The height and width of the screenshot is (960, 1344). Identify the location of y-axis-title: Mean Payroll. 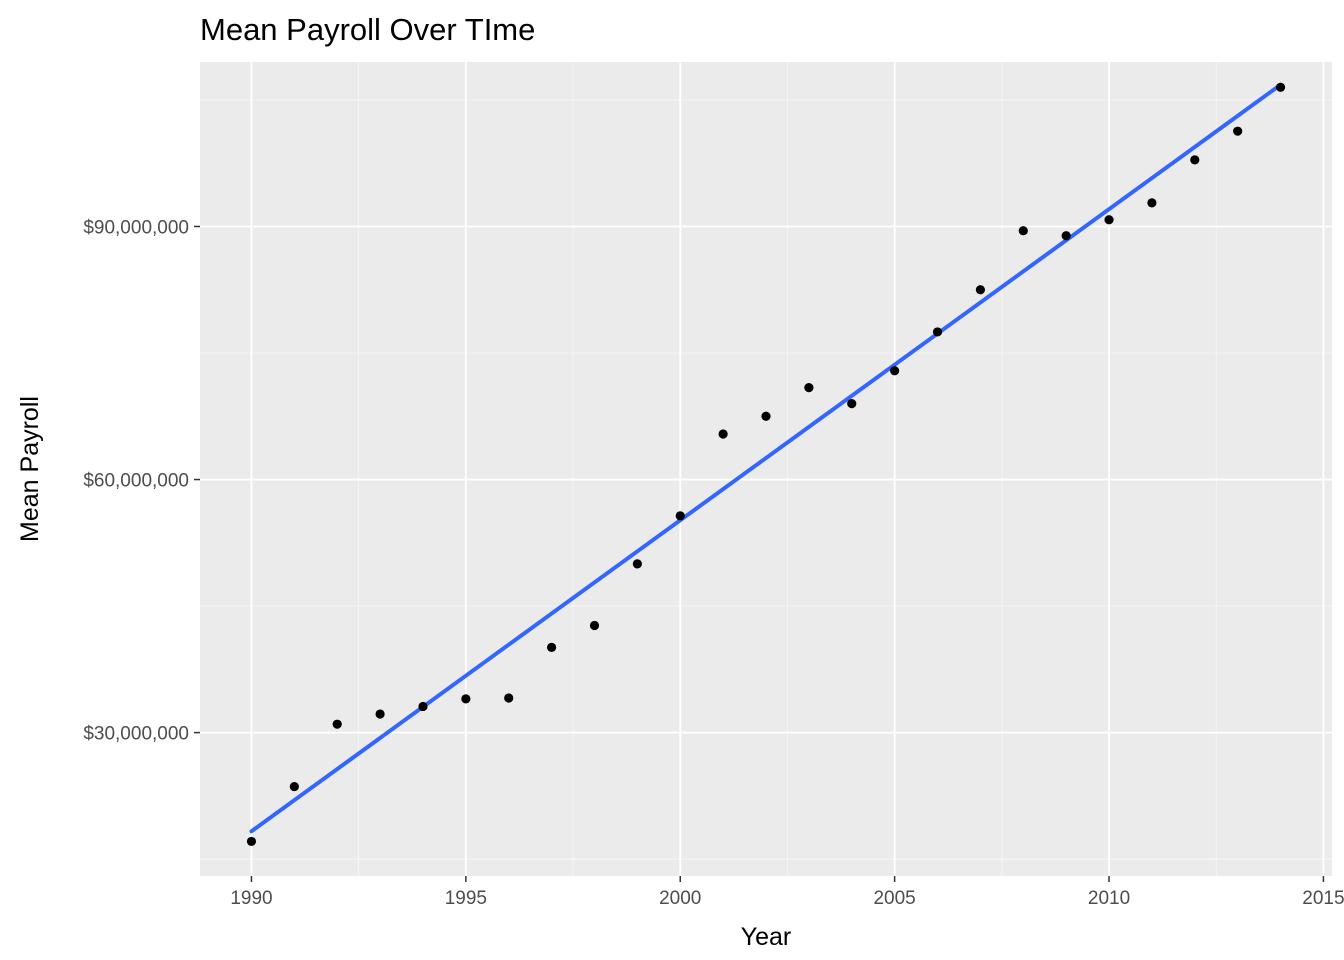
(30, 469).